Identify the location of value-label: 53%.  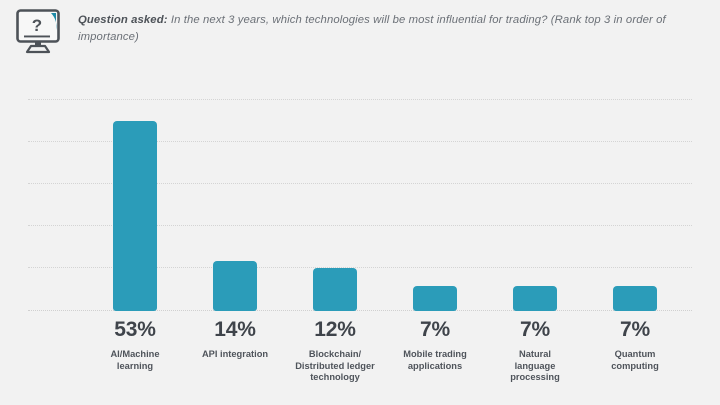
(135, 329).